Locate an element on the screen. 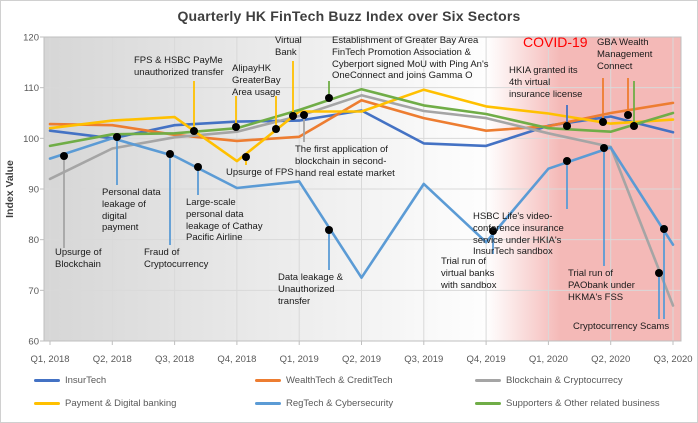  legend-item-wealthtech-credittech: WealthTech & CreditTech is located at coordinates (324, 380).